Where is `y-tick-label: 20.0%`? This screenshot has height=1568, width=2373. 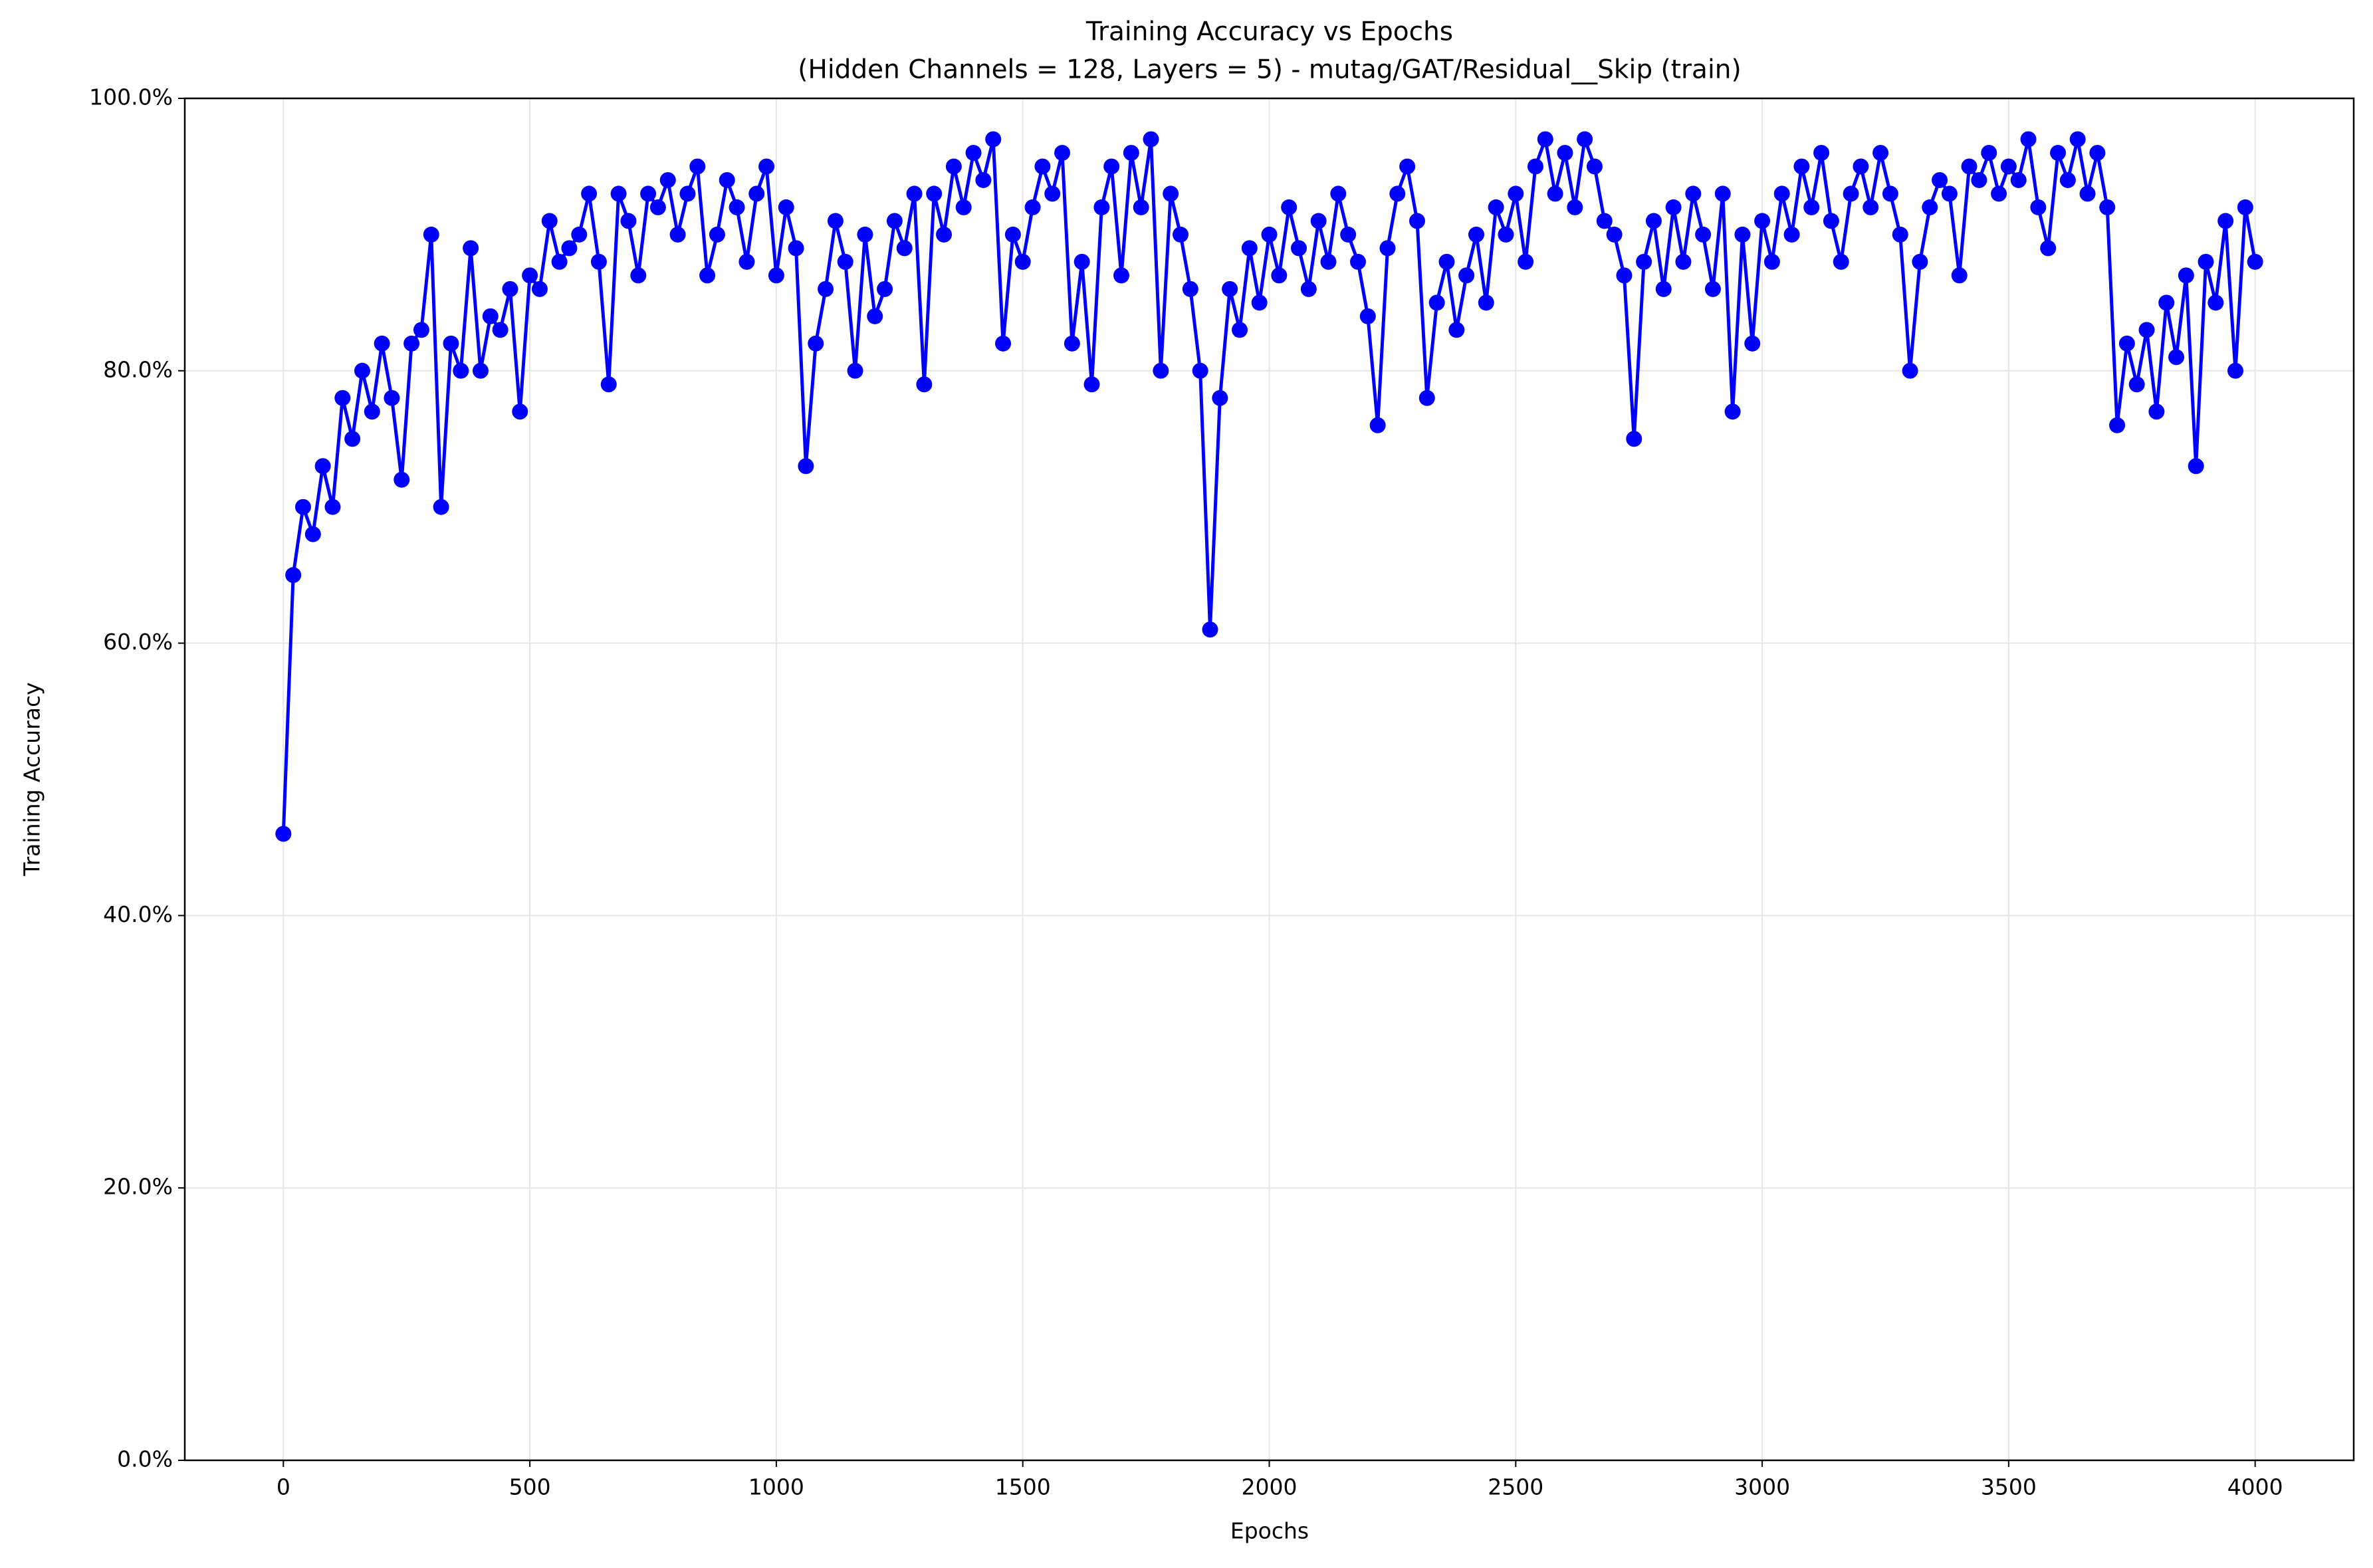
y-tick-label: 20.0% is located at coordinates (138, 1187).